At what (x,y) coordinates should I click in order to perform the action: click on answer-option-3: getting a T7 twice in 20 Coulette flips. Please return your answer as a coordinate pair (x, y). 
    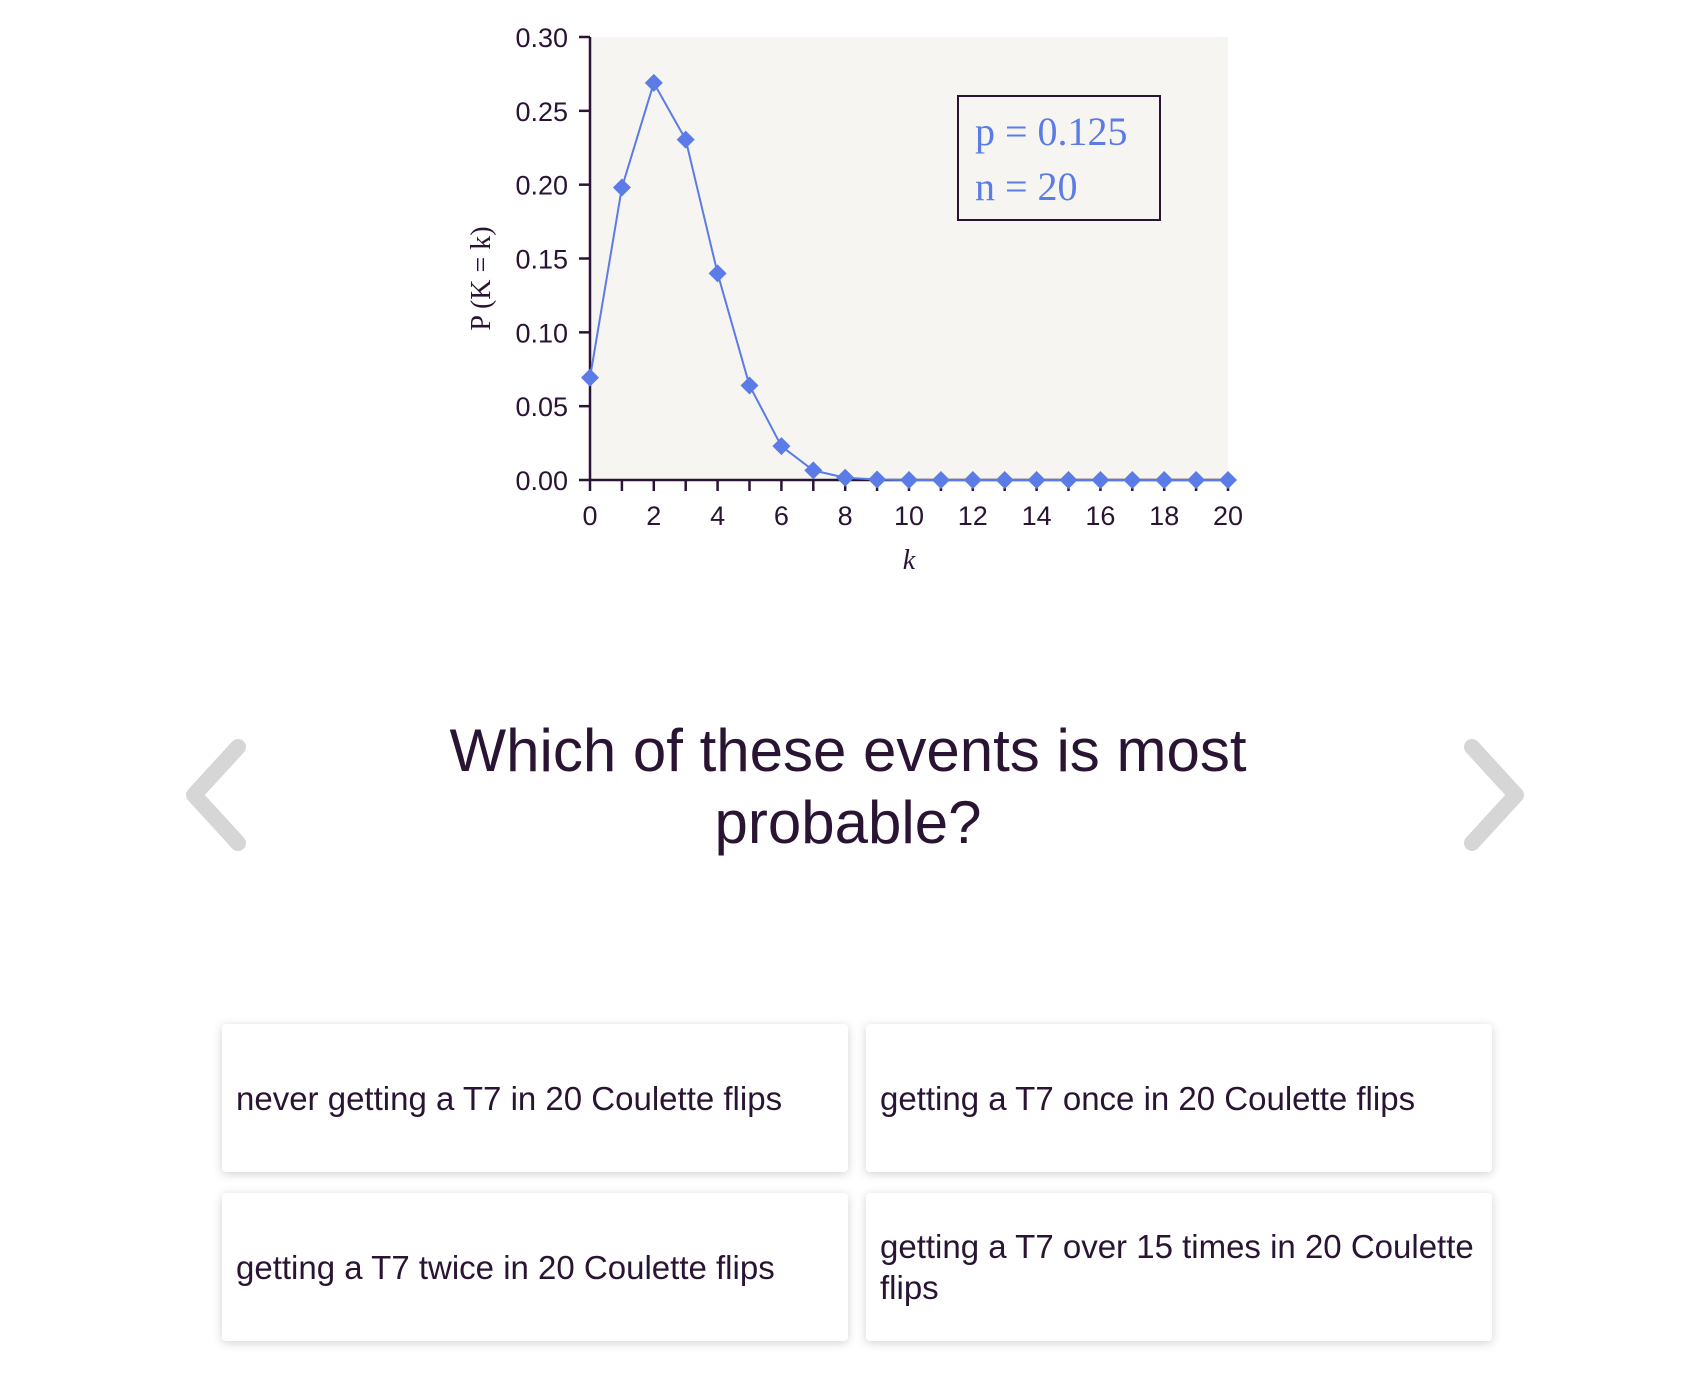
    Looking at the image, I should click on (535, 1267).